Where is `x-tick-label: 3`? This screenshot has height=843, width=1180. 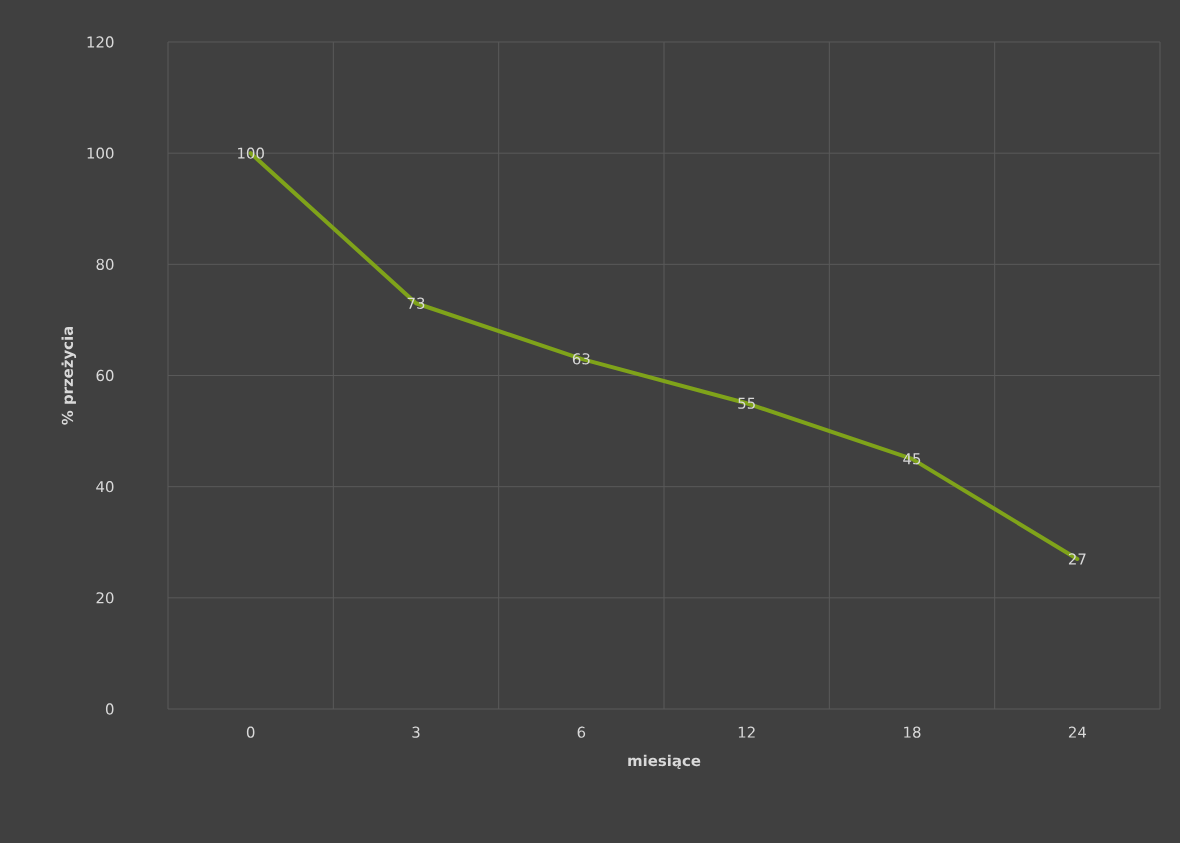
x-tick-label: 3 is located at coordinates (416, 732).